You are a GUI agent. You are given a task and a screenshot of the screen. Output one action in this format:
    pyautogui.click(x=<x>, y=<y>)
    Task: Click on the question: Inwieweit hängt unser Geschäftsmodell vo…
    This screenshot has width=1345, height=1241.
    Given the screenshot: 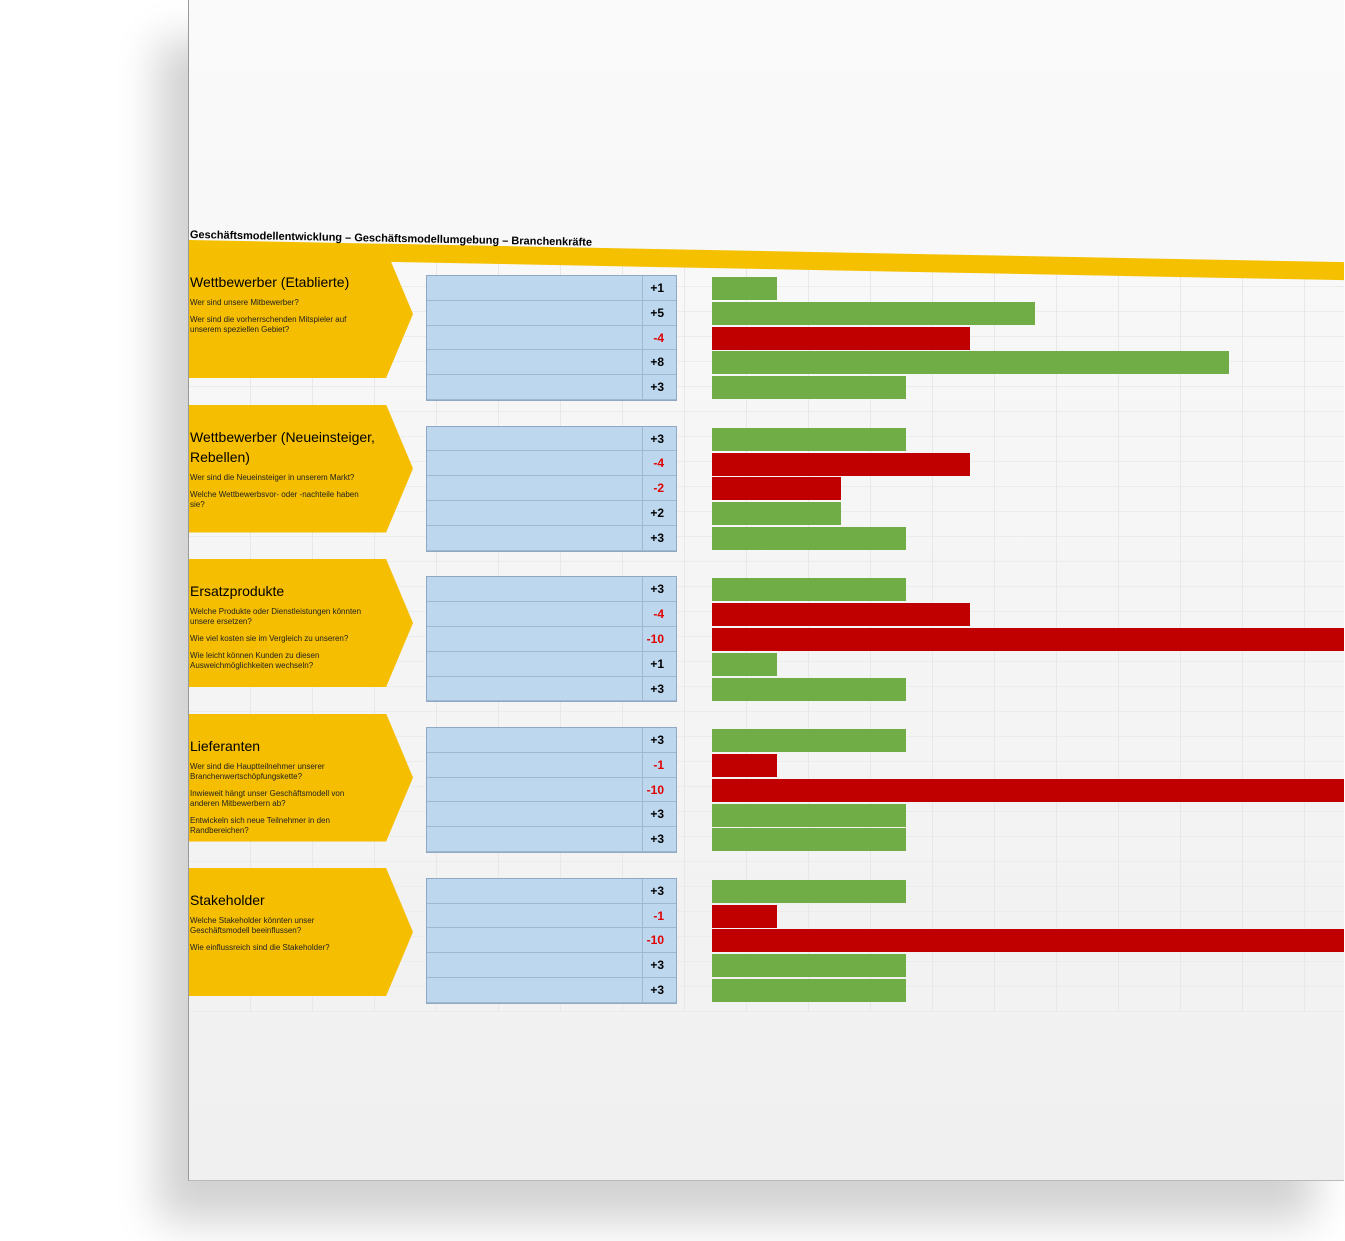 What is the action you would take?
    pyautogui.click(x=267, y=798)
    